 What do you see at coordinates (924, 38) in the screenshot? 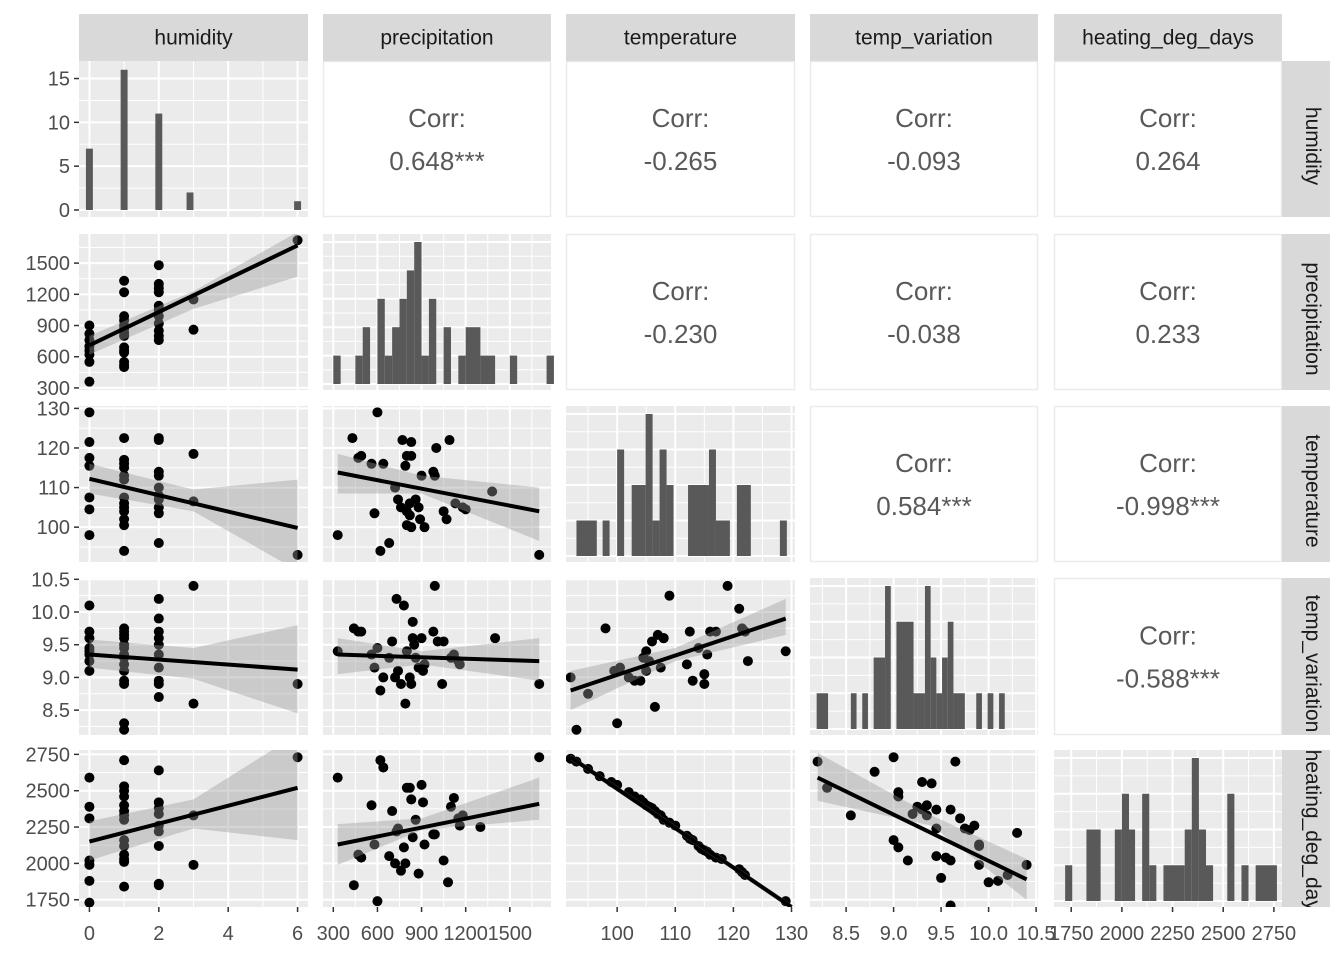
I see `strip-top-label: temp_variation` at bounding box center [924, 38].